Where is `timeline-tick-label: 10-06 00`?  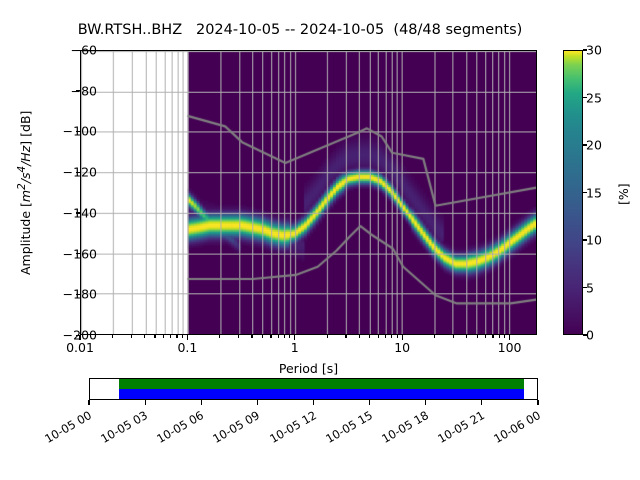 timeline-tick-label: 10-06 00 is located at coordinates (517, 427).